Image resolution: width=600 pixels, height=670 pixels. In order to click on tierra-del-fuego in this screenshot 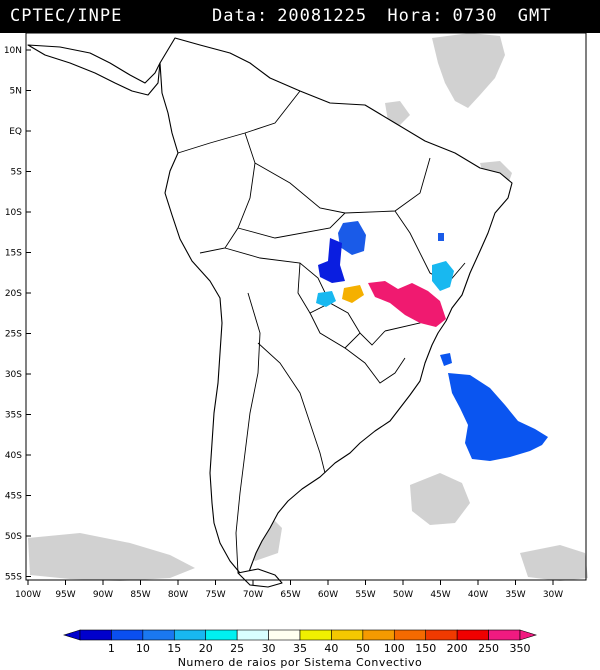, I will do `click(260, 578)`.